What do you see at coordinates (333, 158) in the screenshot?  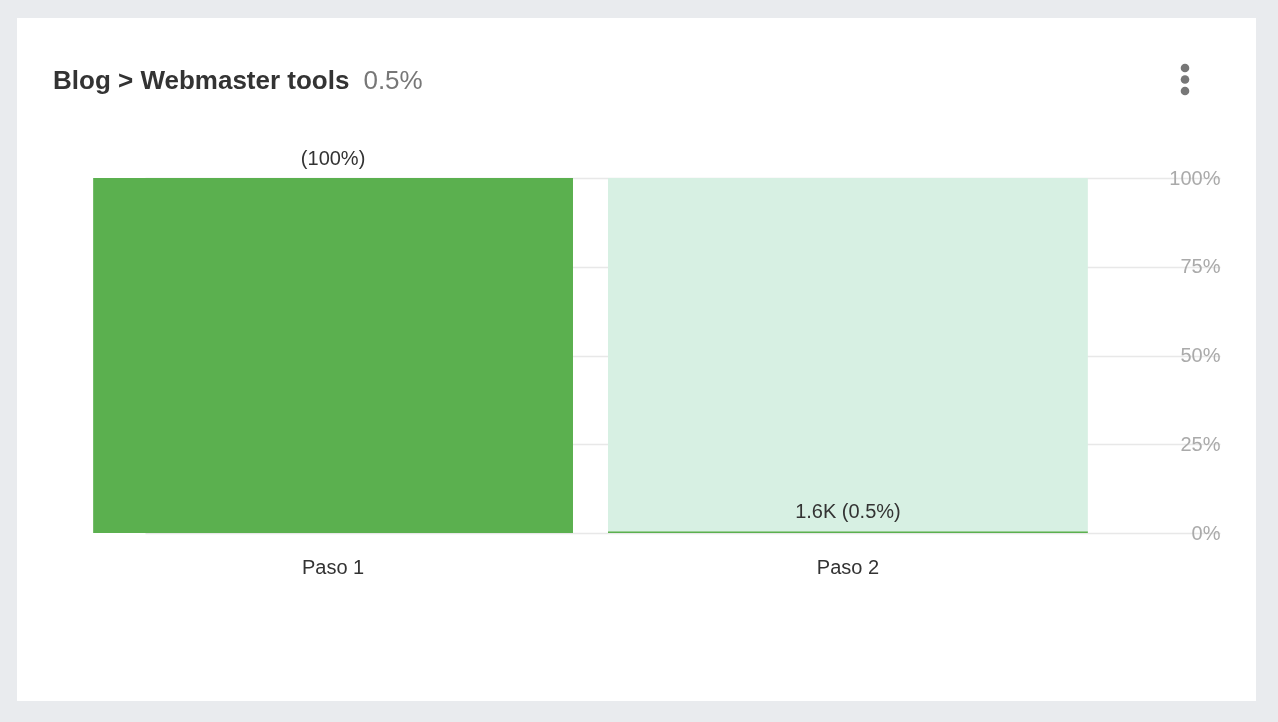 I see `data-label: (100%)` at bounding box center [333, 158].